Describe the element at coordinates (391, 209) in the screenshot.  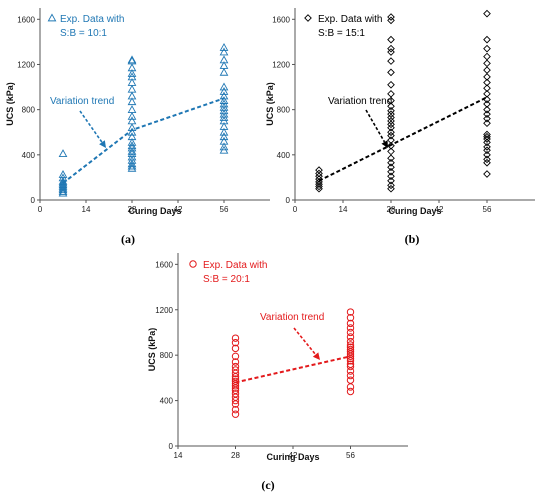
I see `x-tick-label: 28` at that location.